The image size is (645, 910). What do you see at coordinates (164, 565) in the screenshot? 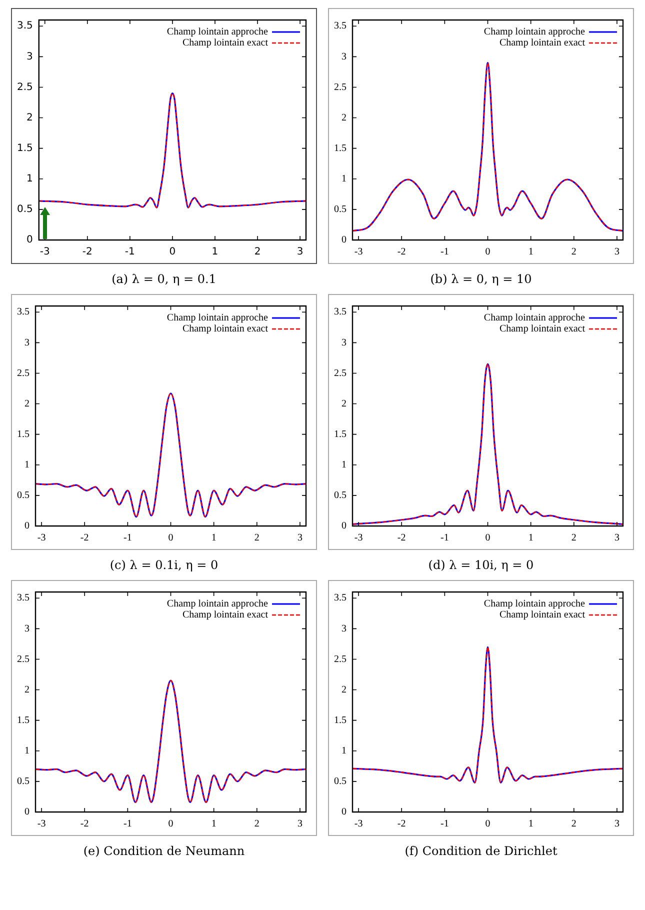
I see `text: (c) λ = 0.1i, η = 0` at bounding box center [164, 565].